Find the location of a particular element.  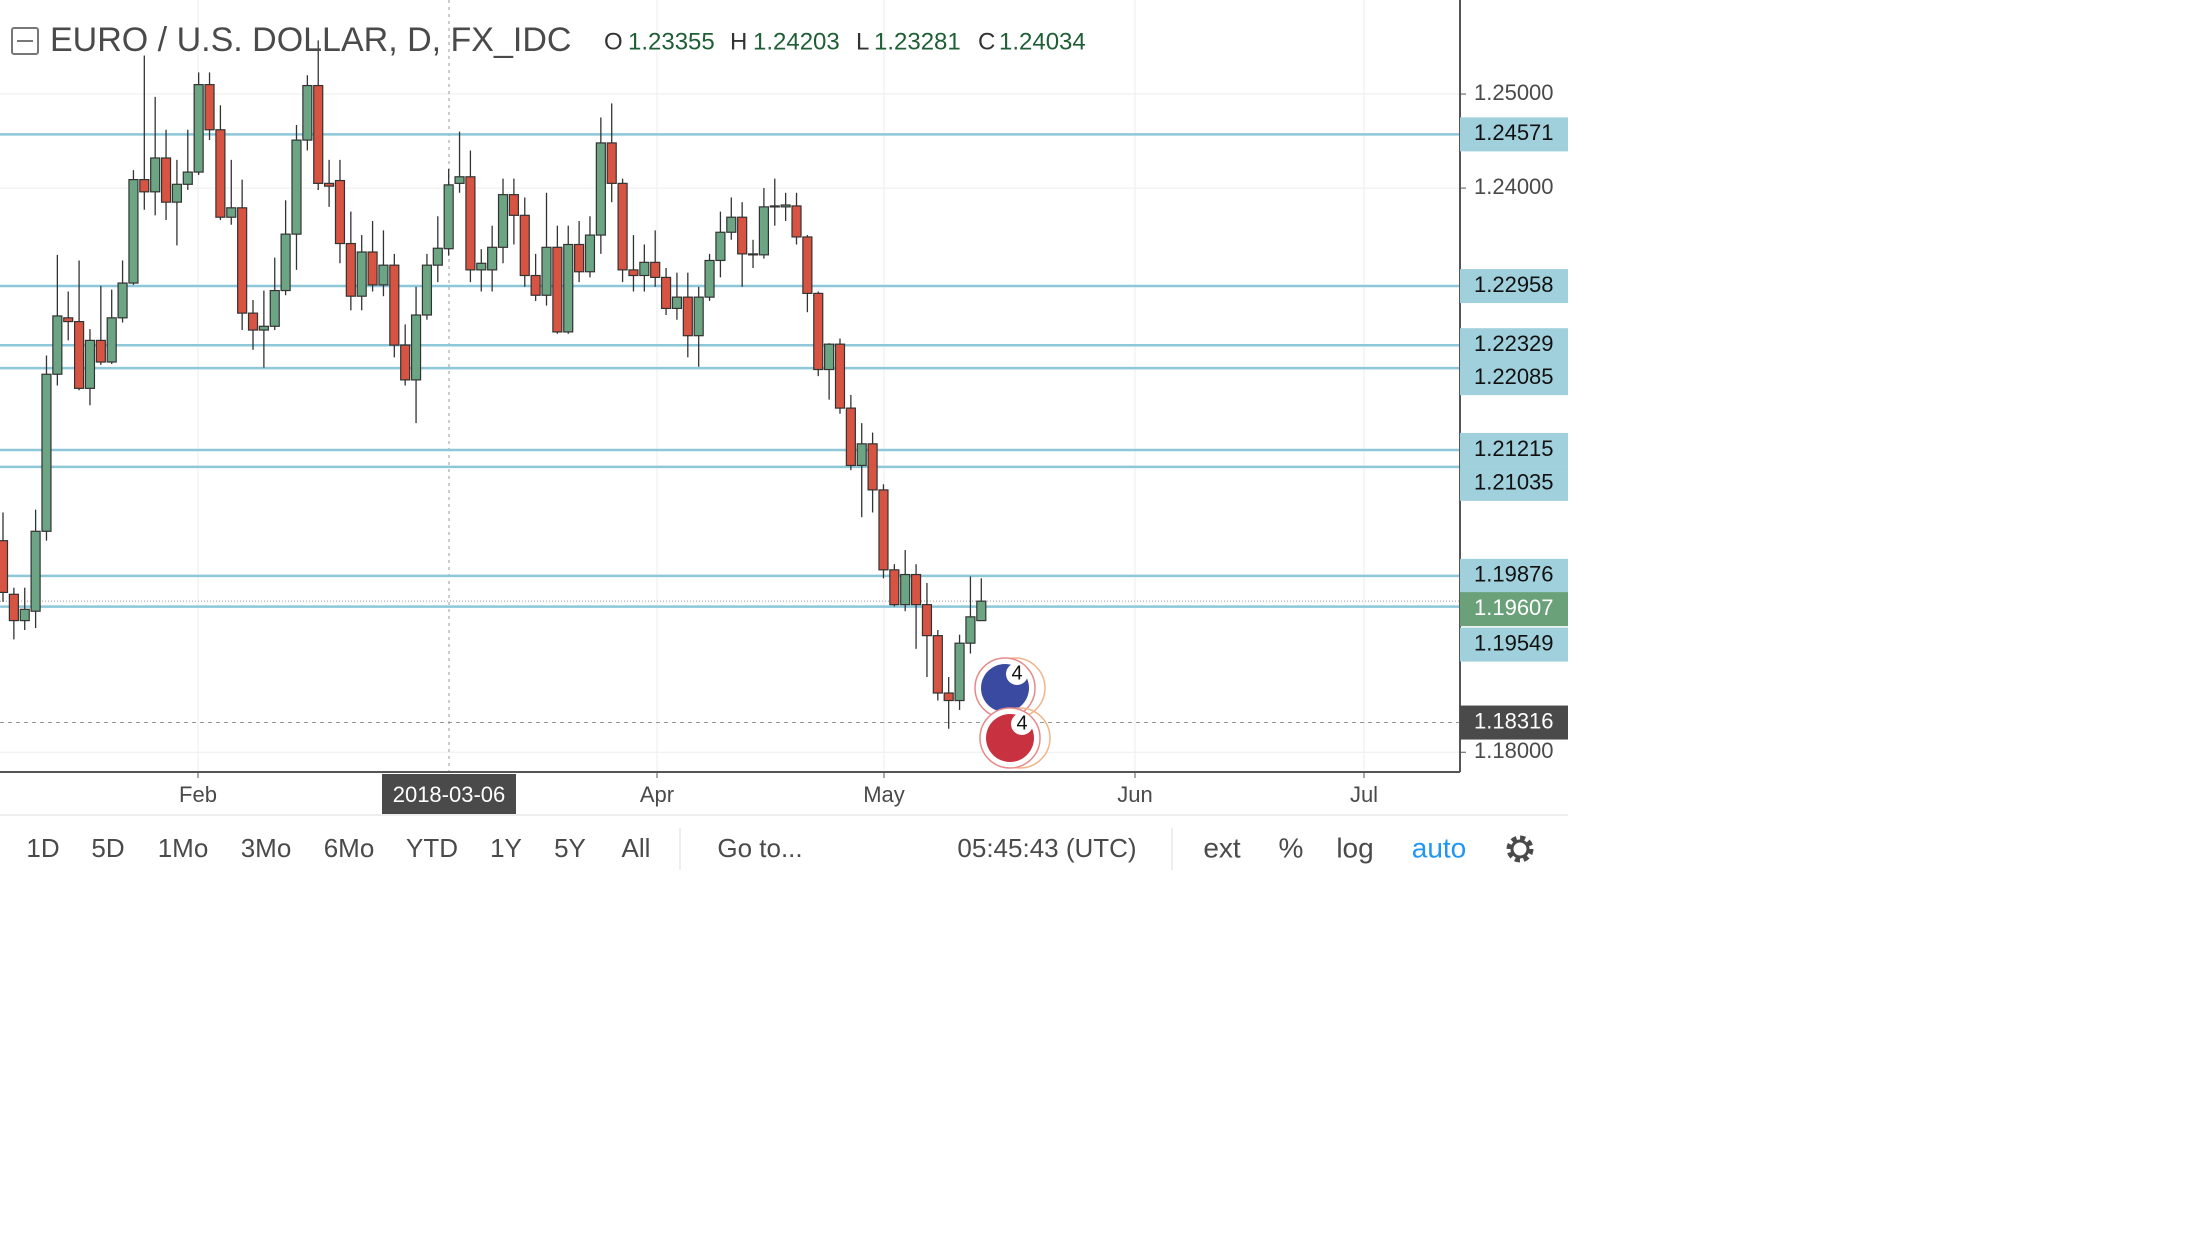

option-button: log is located at coordinates (1354, 847).